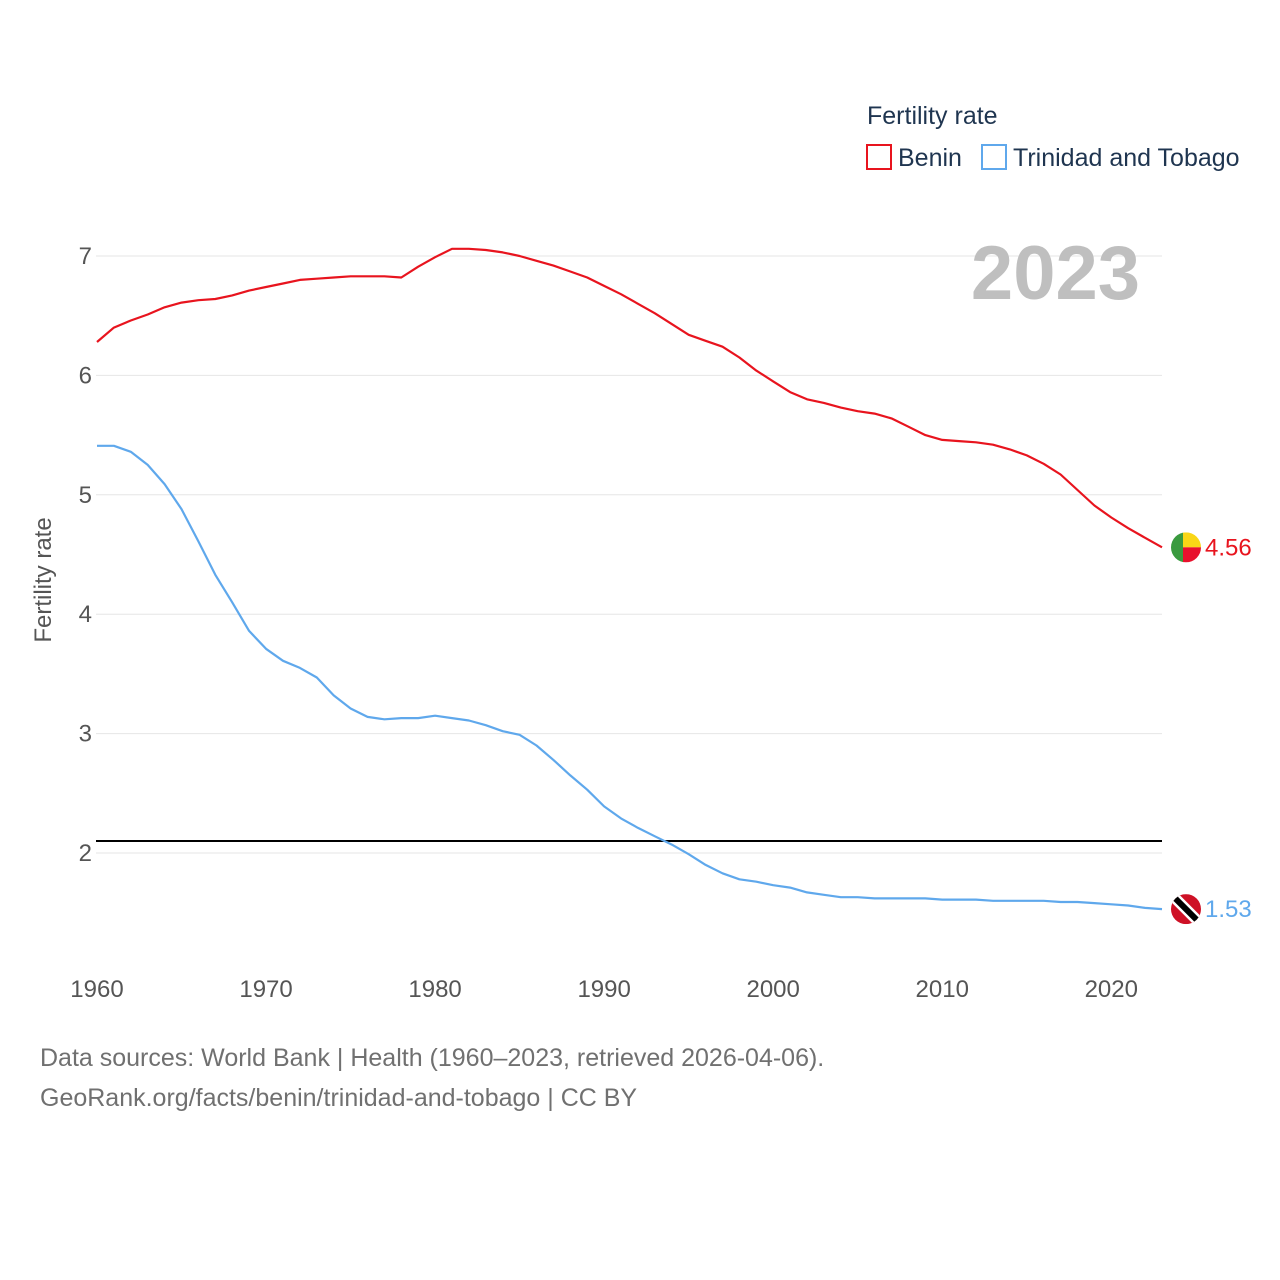  What do you see at coordinates (265, 989) in the screenshot?
I see `x-tick-label: 1970` at bounding box center [265, 989].